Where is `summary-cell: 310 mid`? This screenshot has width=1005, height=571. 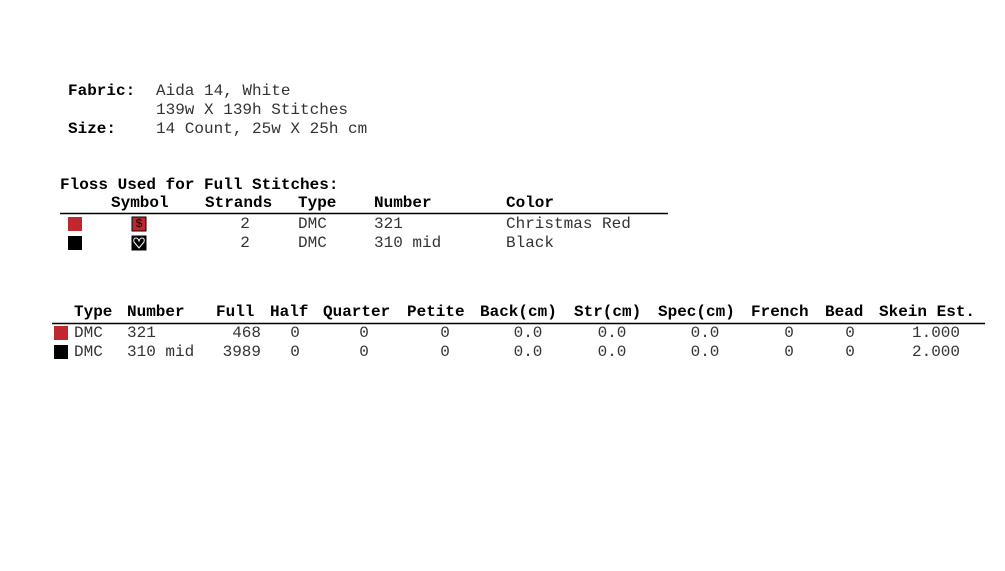 summary-cell: 310 mid is located at coordinates (160, 352).